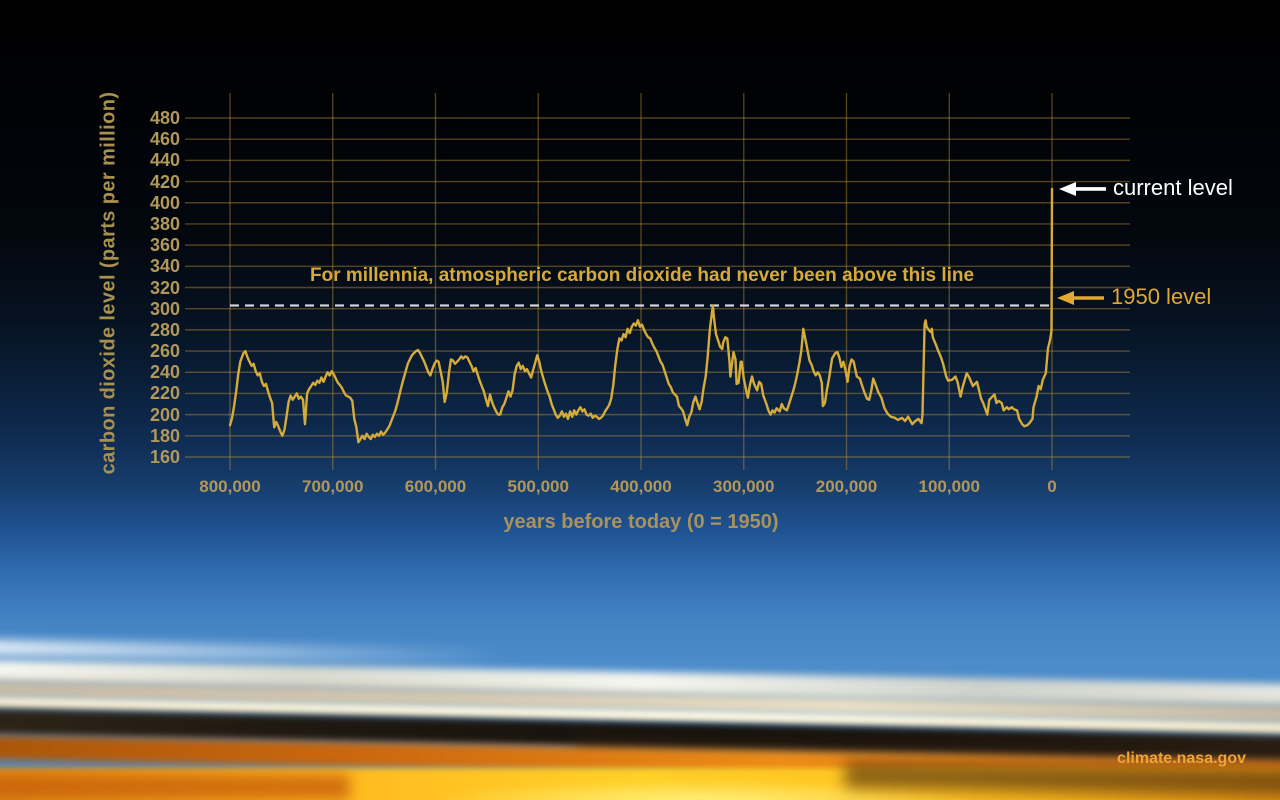 This screenshot has width=1280, height=800. What do you see at coordinates (1181, 758) in the screenshot?
I see `climate-nasa-gov-watermark: climate.nasa.gov` at bounding box center [1181, 758].